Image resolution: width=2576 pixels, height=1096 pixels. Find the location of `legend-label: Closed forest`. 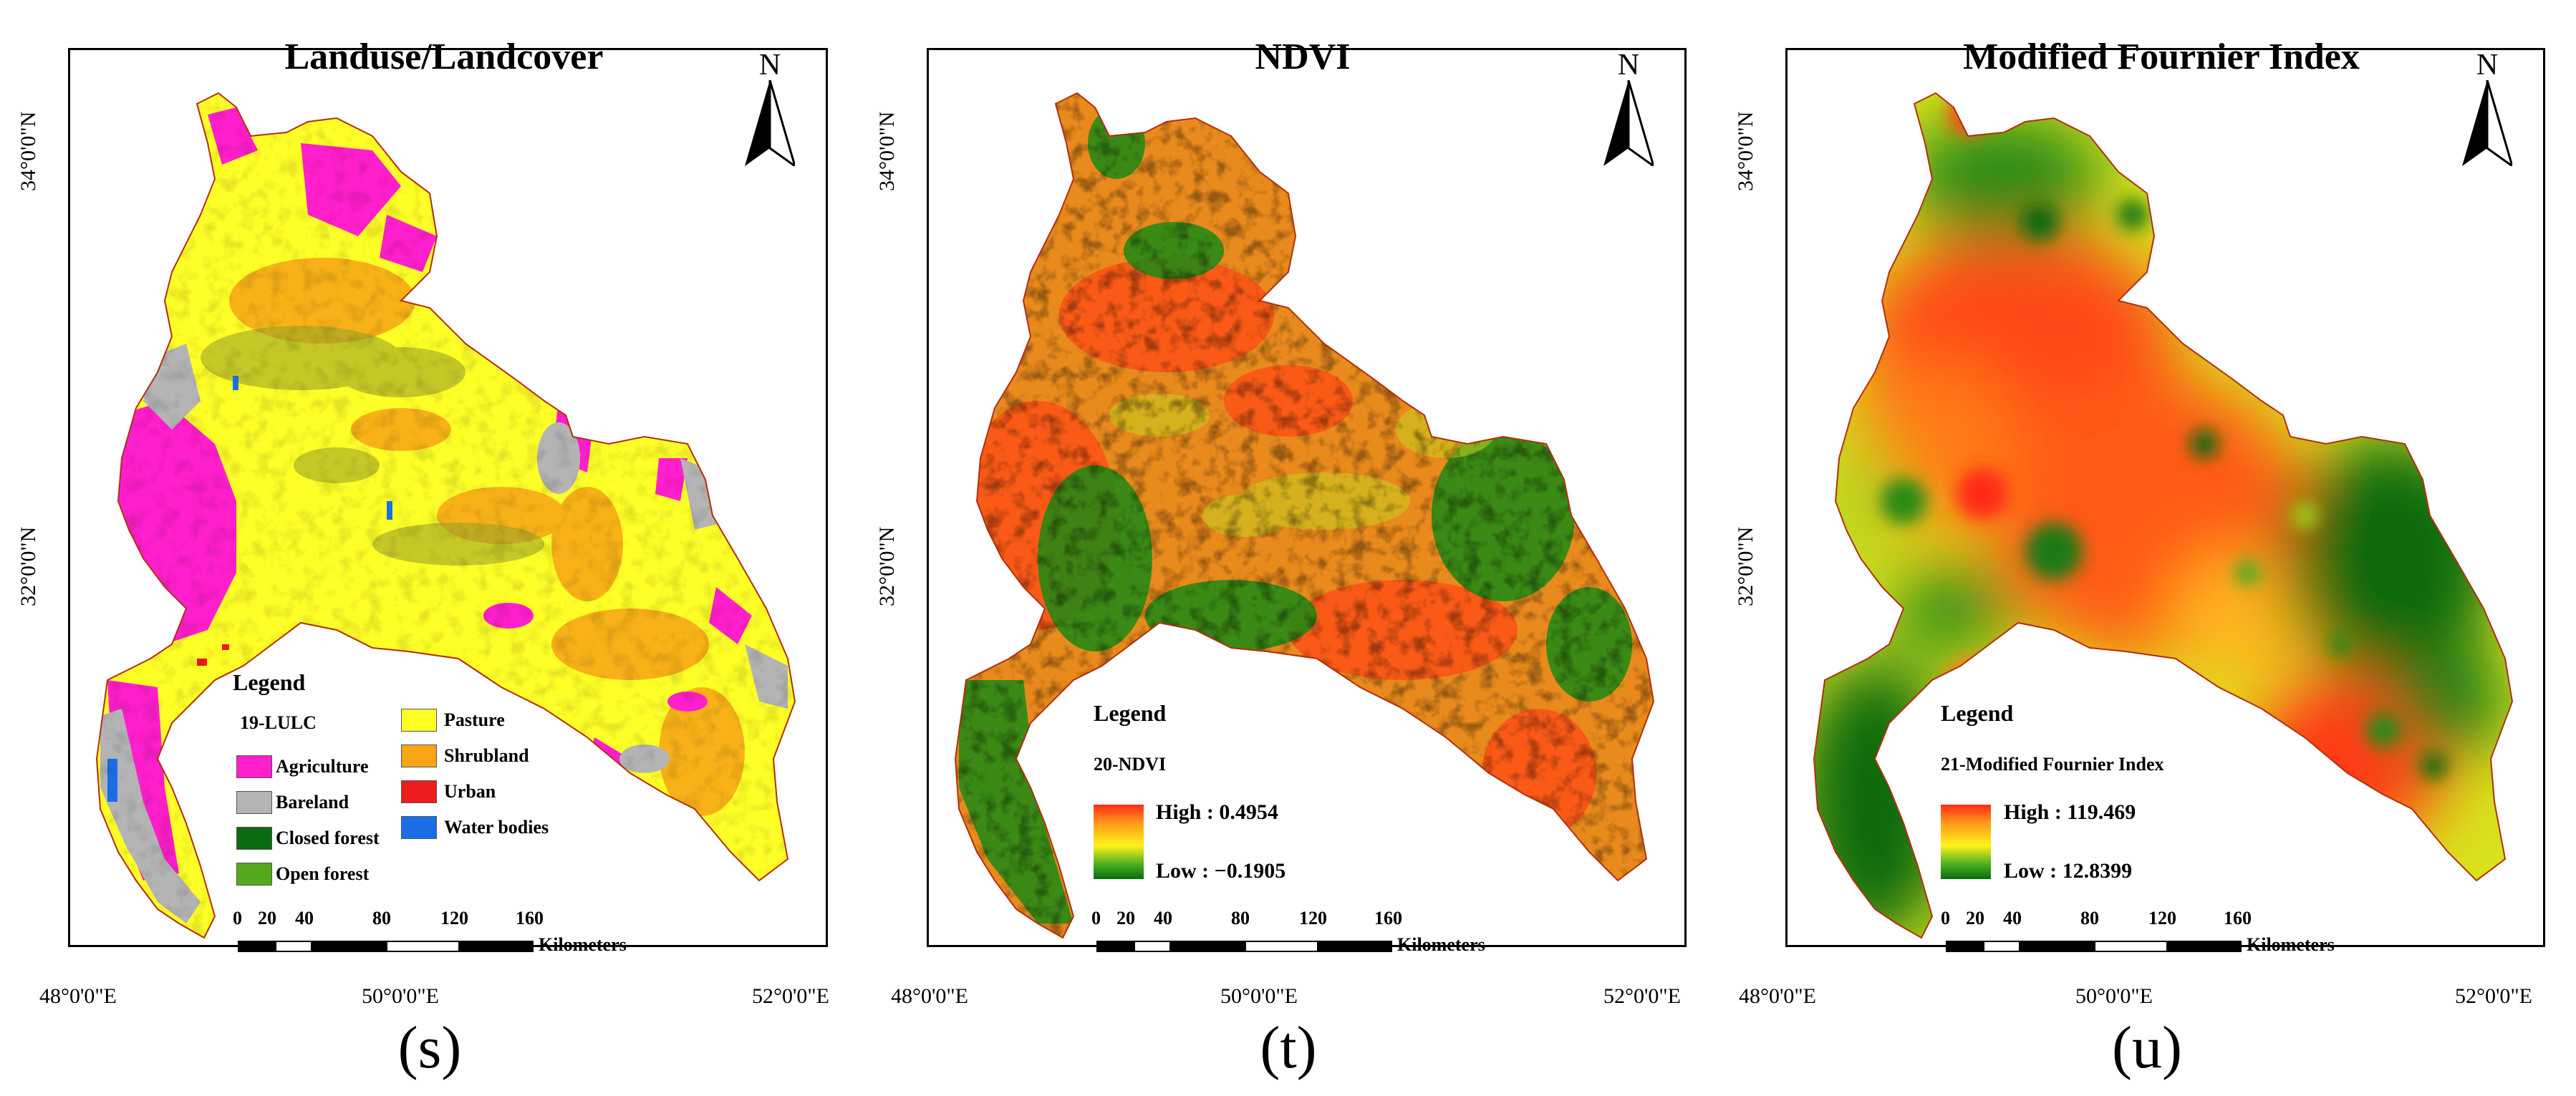

legend-label: Closed forest is located at coordinates (328, 838).